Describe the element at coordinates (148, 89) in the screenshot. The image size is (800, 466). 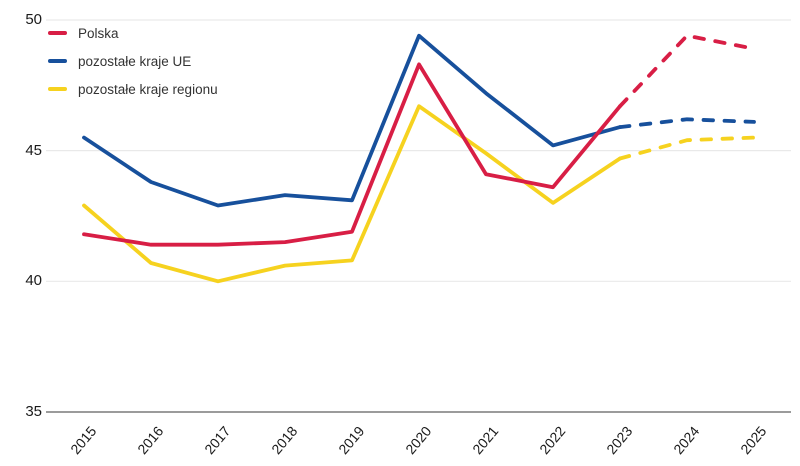
I see `legend-label-kraje-regionu: pozostałe kraje regionu` at that location.